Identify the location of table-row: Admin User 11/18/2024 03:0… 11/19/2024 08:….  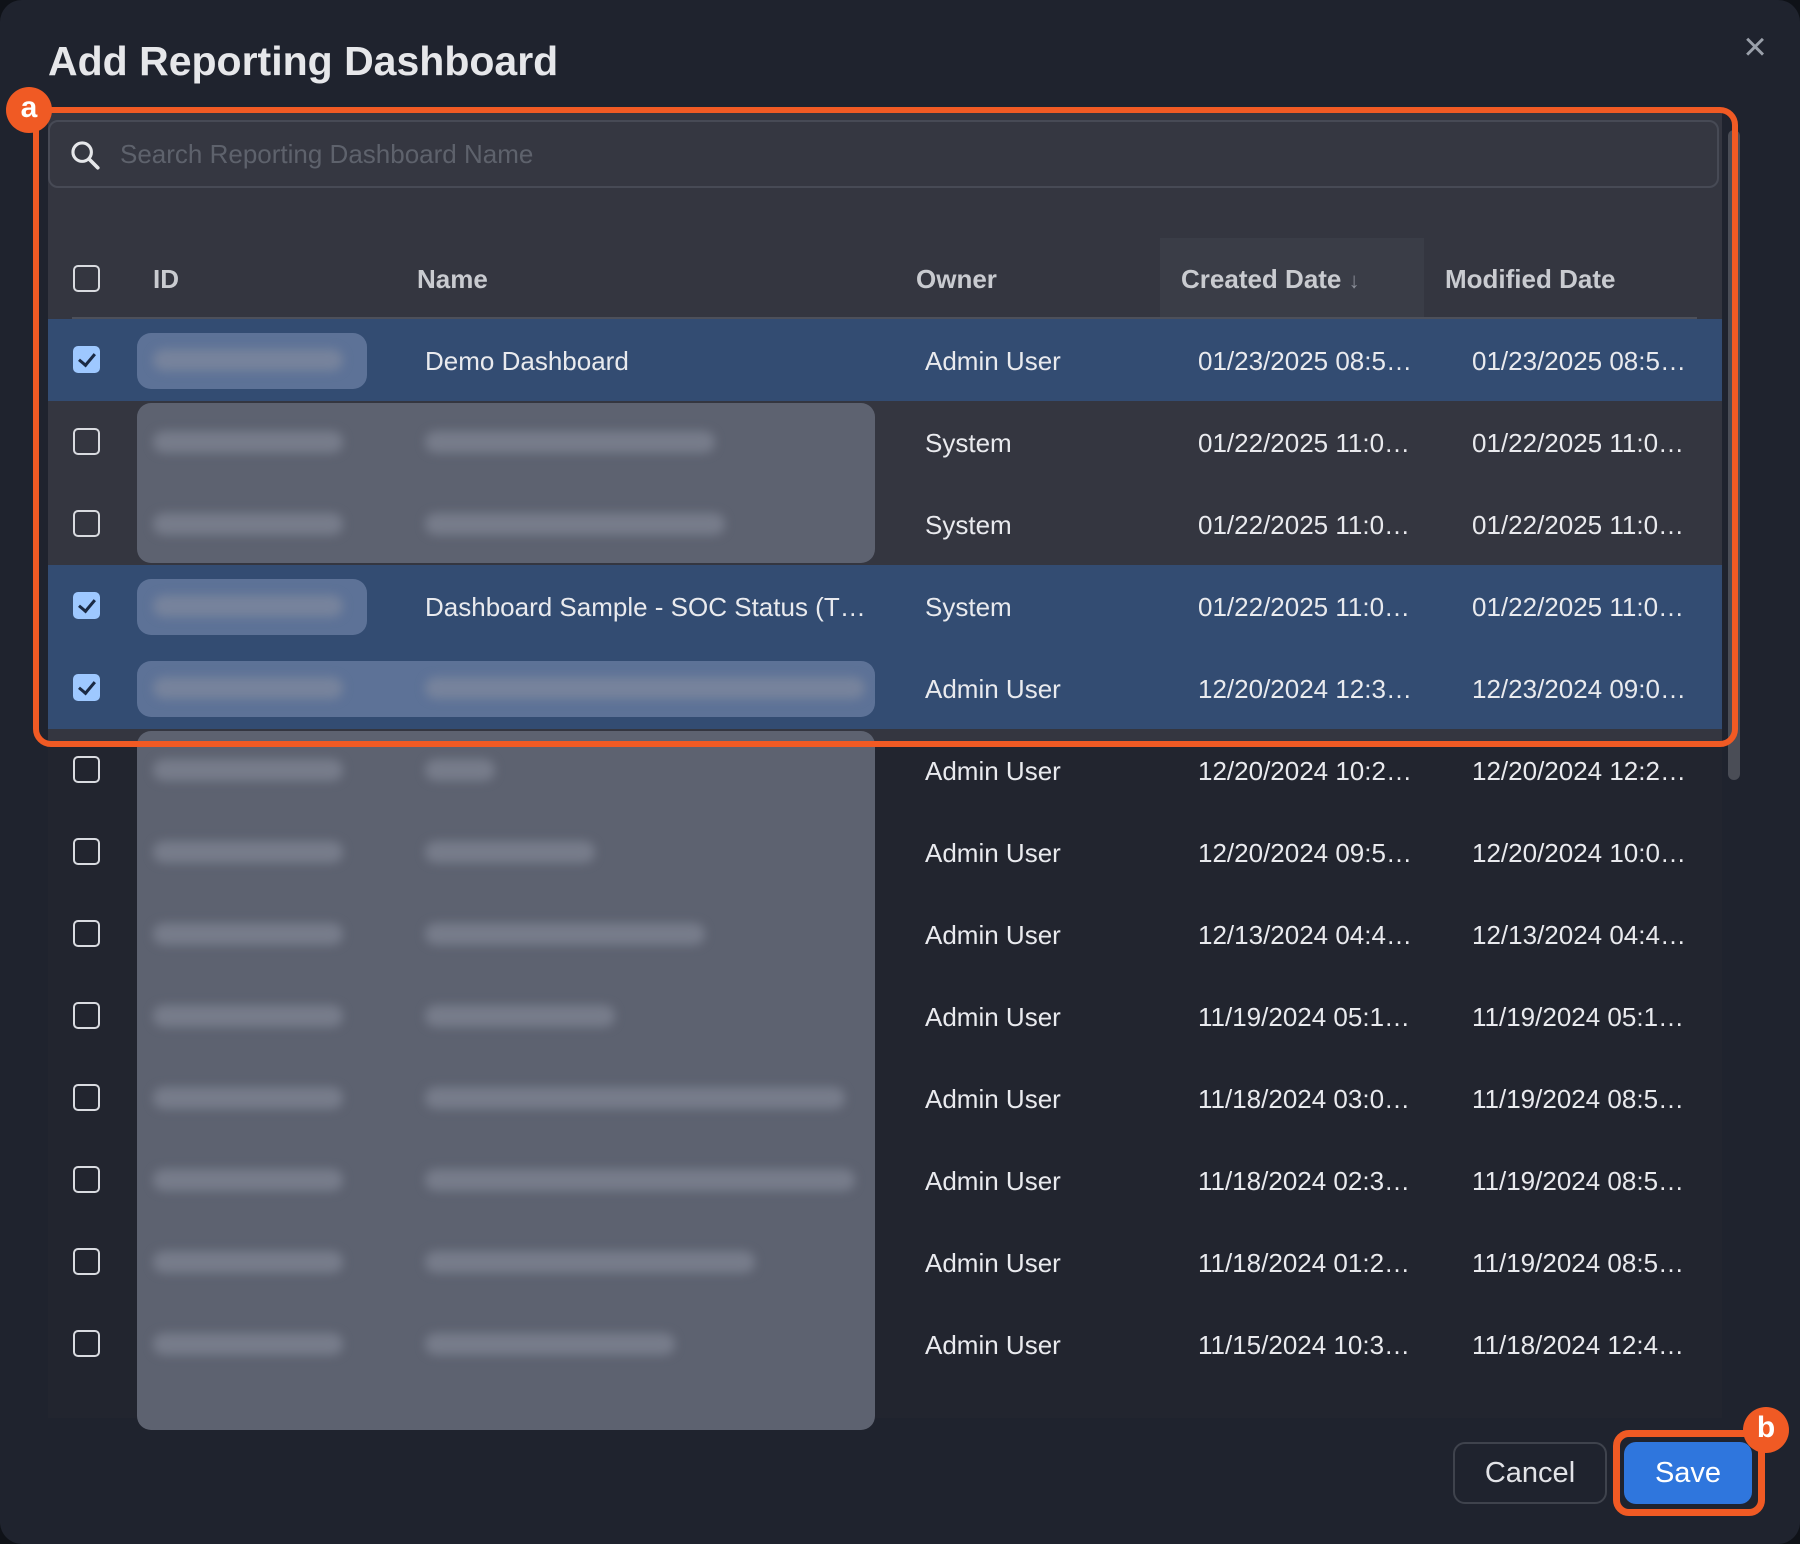
(885, 1098).